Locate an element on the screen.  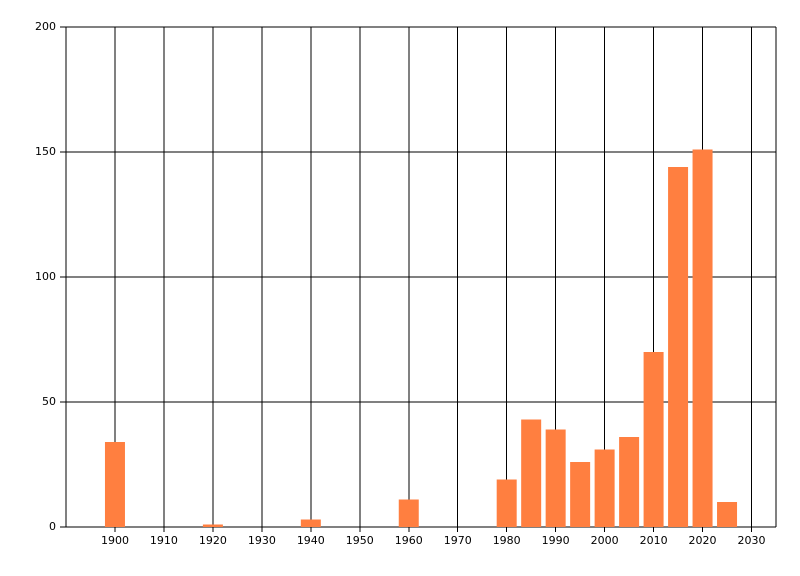
x-tick-label: 1970 is located at coordinates (458, 540).